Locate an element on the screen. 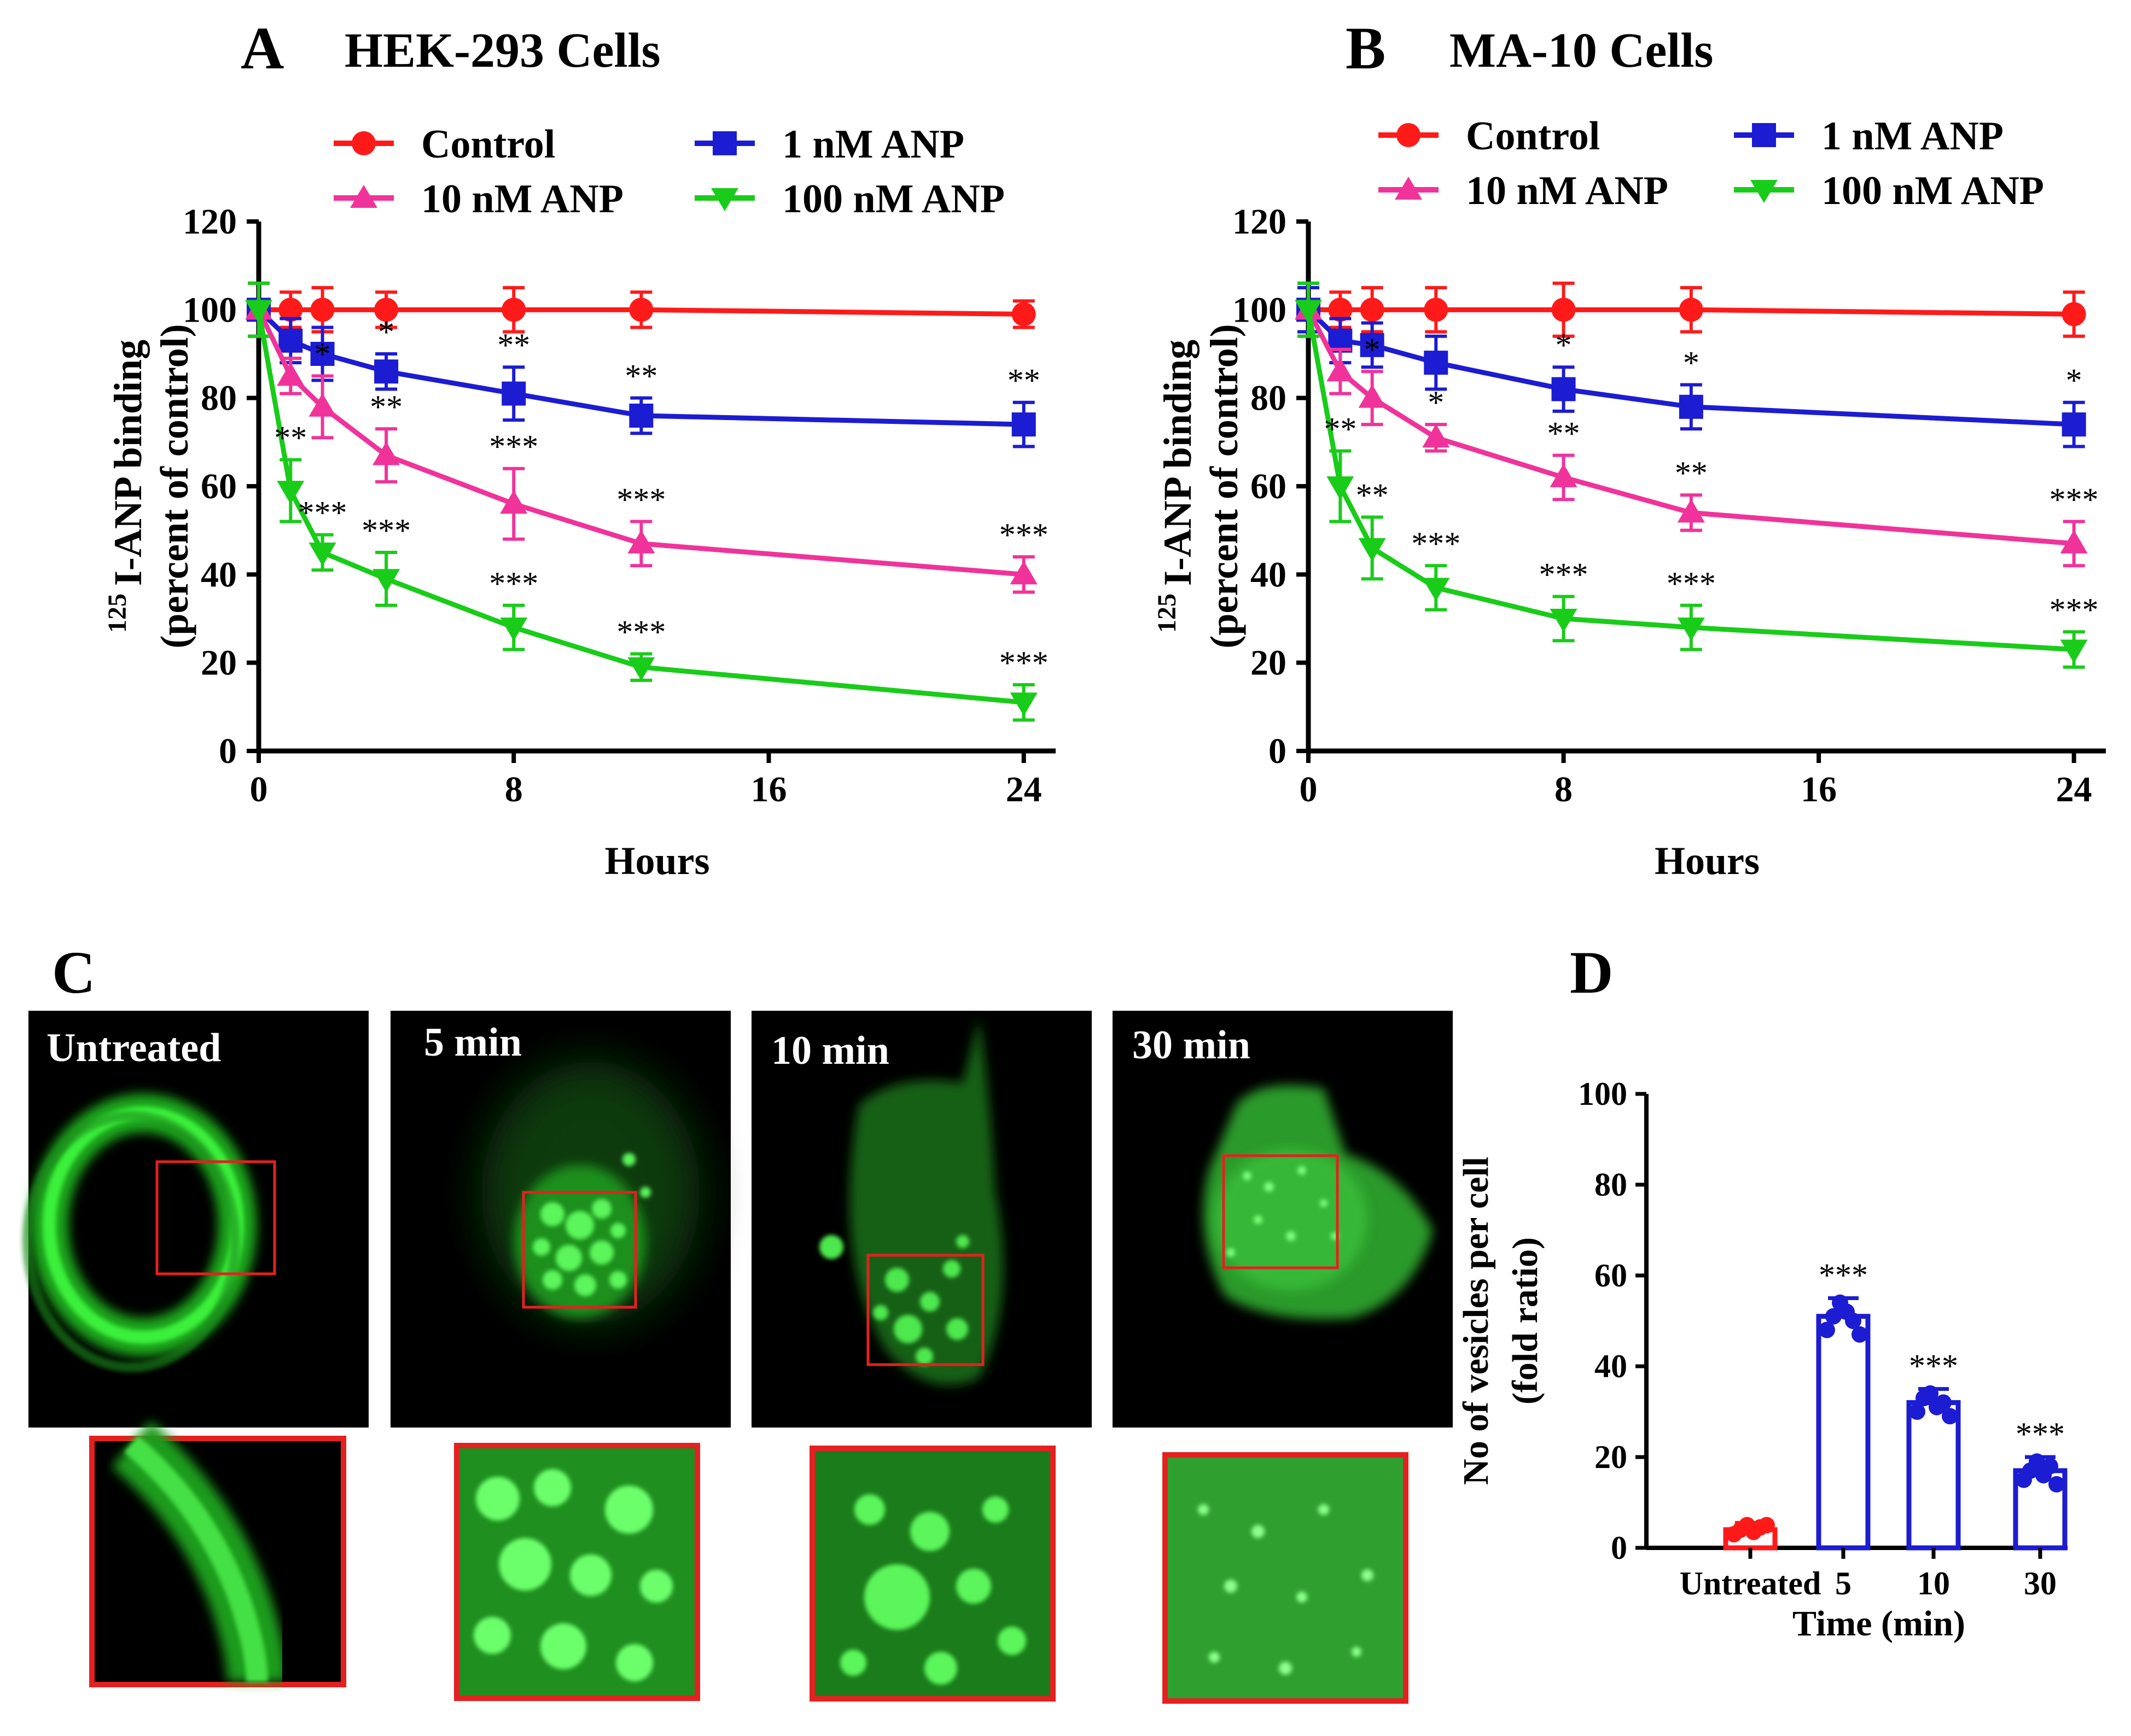  legend-a-100nm-marker is located at coordinates (724, 199).